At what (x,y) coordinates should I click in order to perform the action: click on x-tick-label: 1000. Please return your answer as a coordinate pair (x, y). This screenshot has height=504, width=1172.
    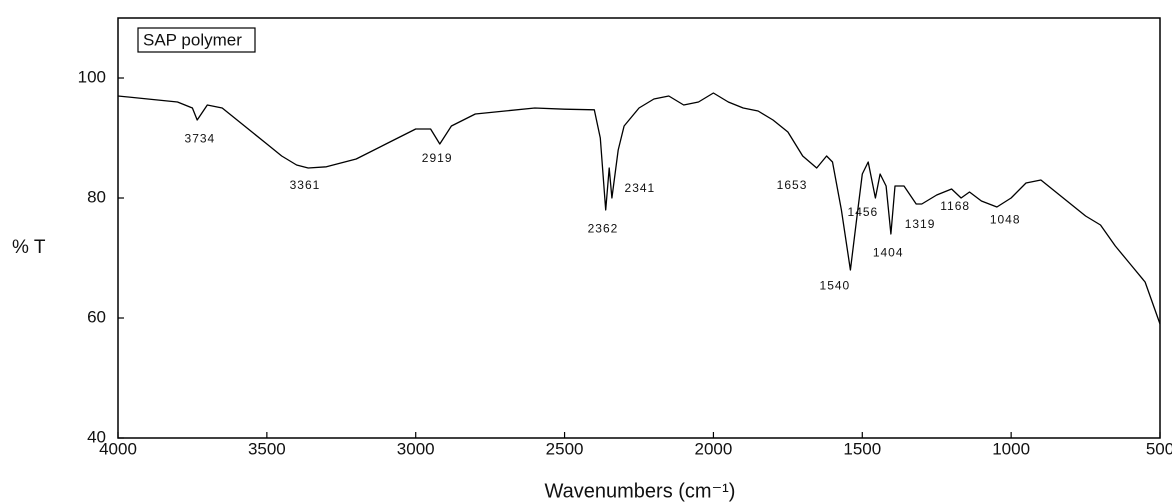
    Looking at the image, I should click on (1011, 448).